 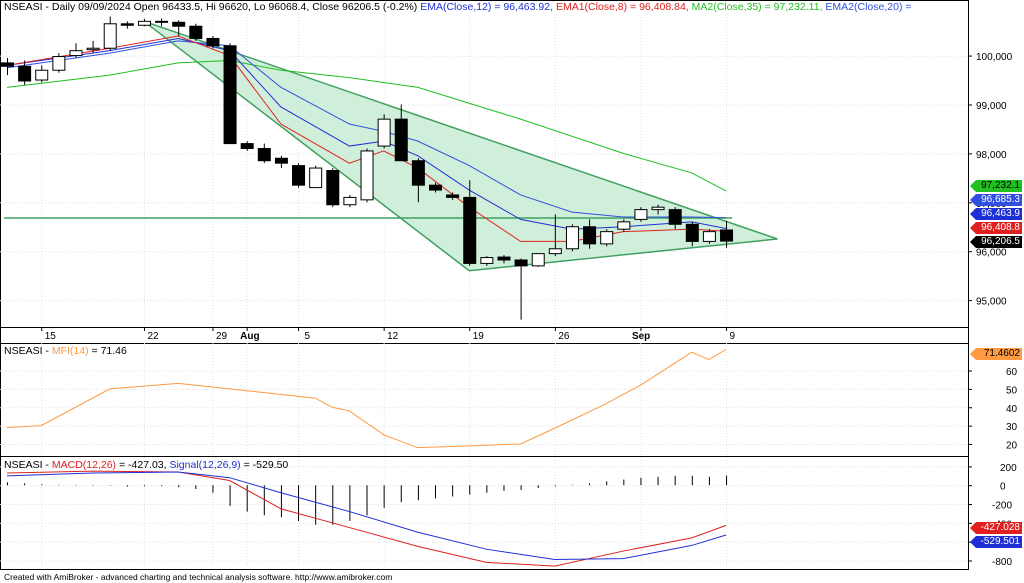 I want to click on ema20-value-tag: 96,685.3, so click(x=996, y=200).